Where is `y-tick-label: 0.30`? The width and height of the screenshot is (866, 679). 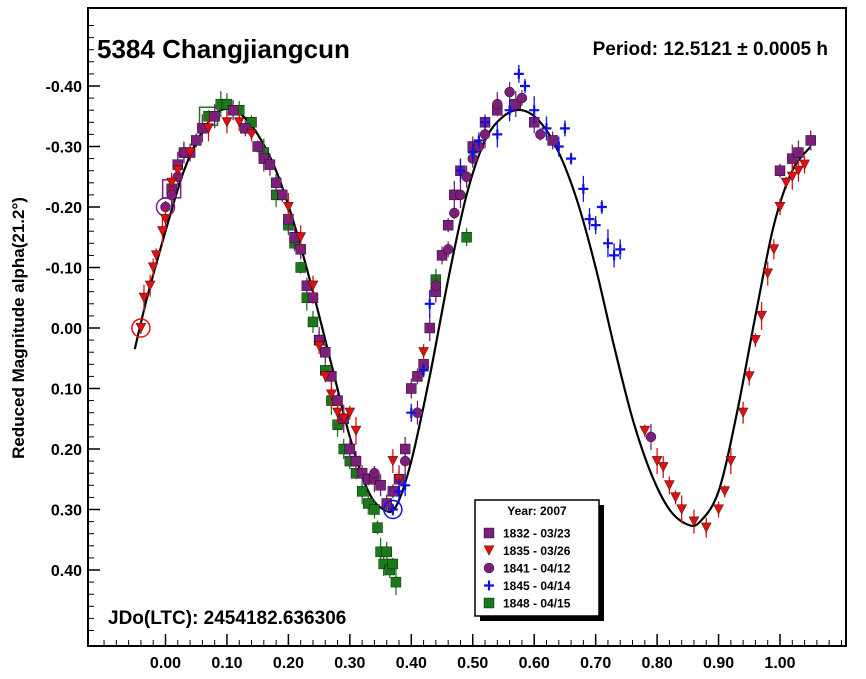 y-tick-label: 0.30 is located at coordinates (66, 511).